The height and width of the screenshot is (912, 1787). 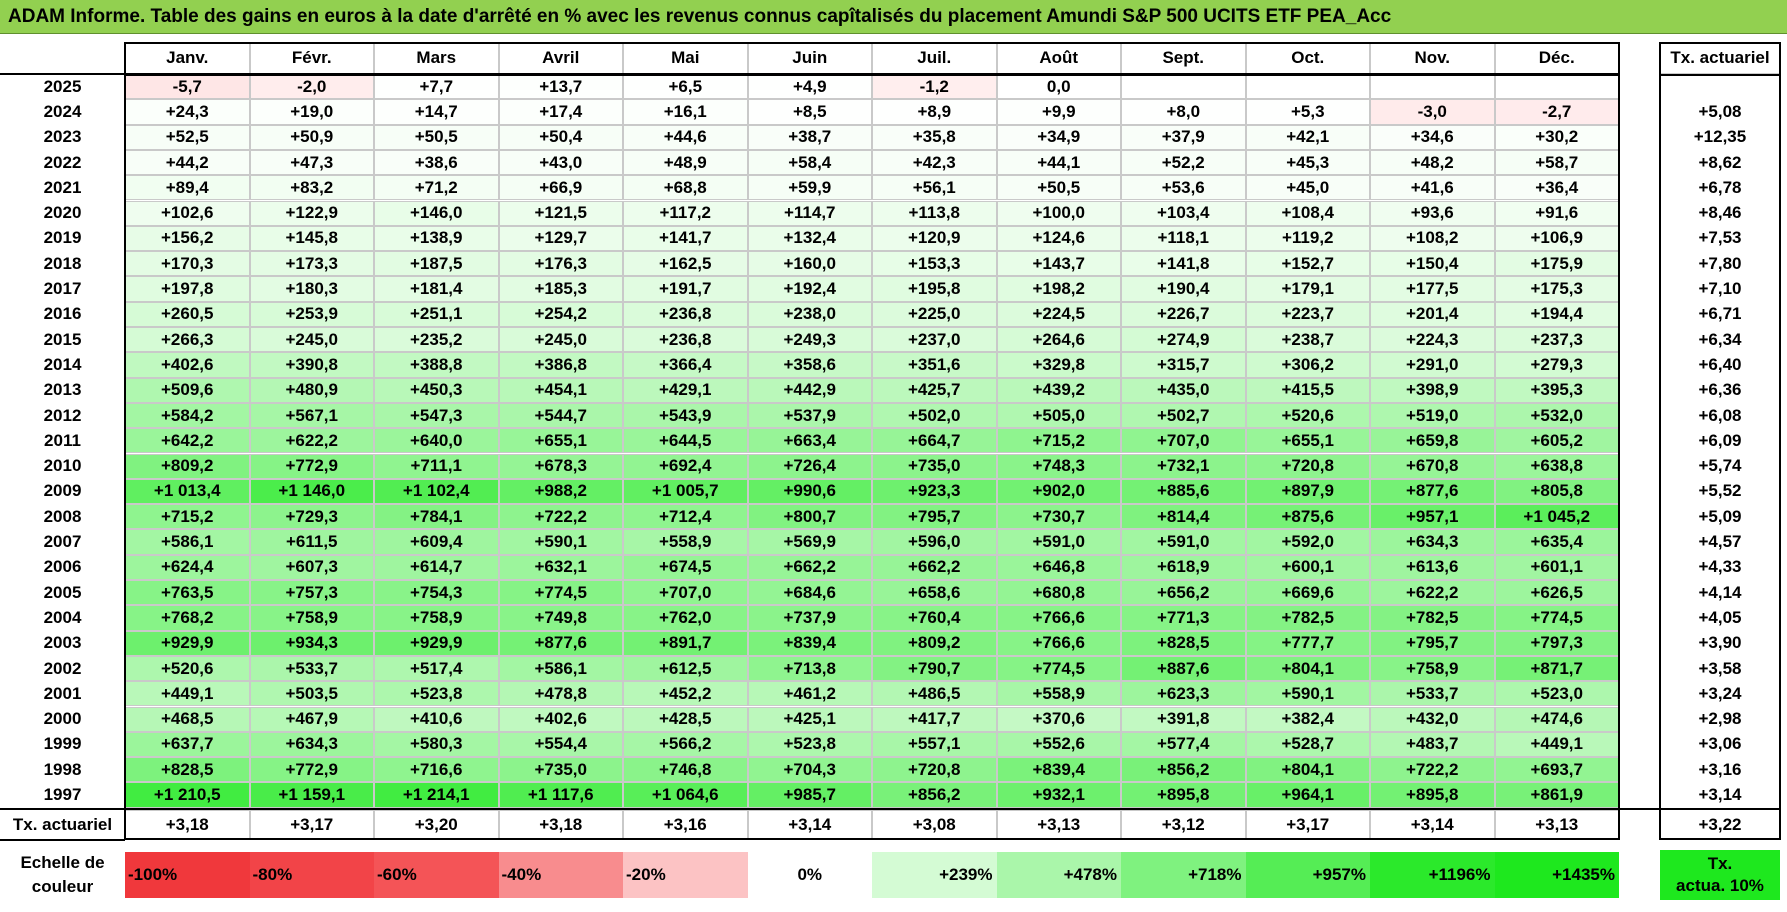 What do you see at coordinates (1432, 340) in the screenshot?
I see `gain-cell: +224,3` at bounding box center [1432, 340].